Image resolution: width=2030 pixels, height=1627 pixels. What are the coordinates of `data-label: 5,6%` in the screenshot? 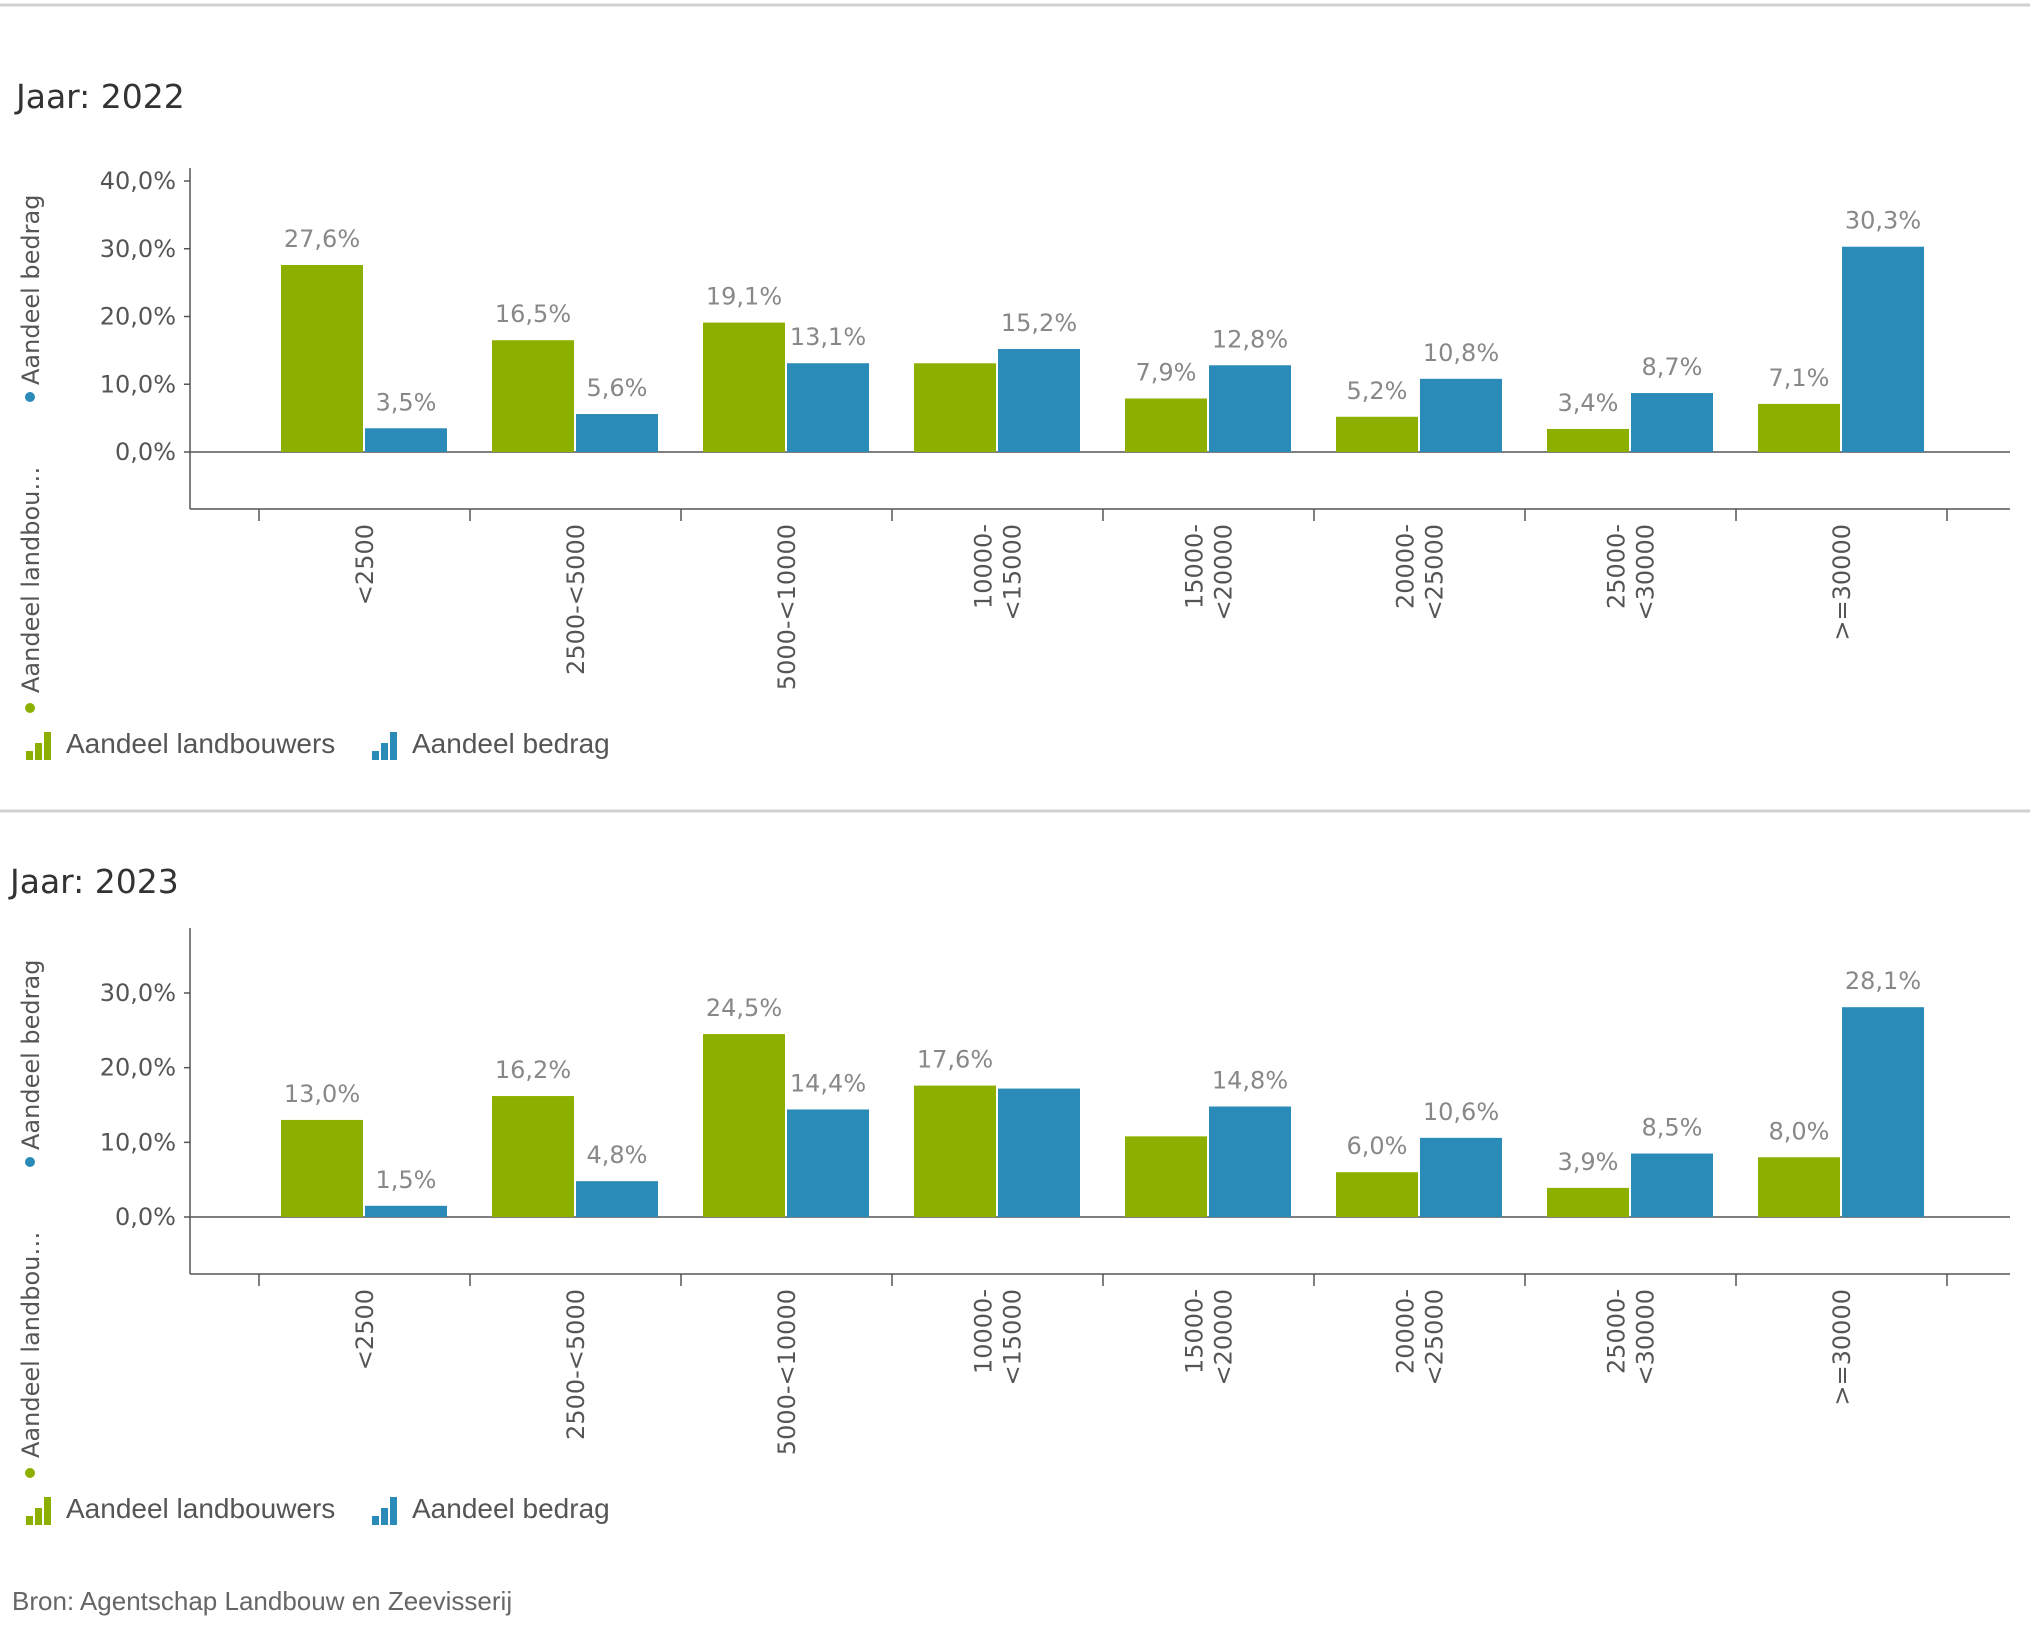 It's located at (617, 388).